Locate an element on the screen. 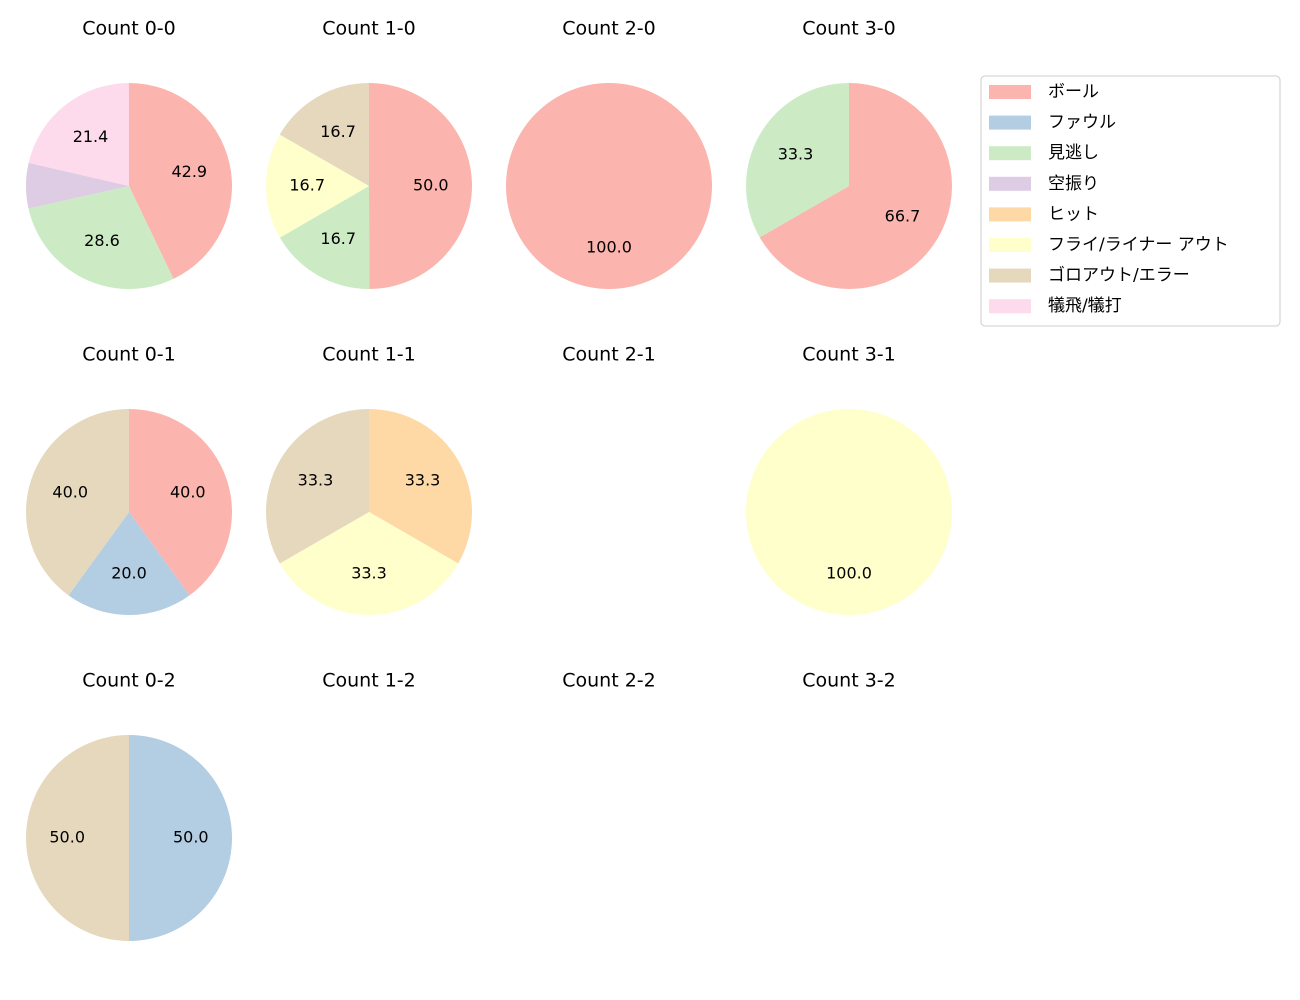  slice-label: 66.7 is located at coordinates (903, 215).